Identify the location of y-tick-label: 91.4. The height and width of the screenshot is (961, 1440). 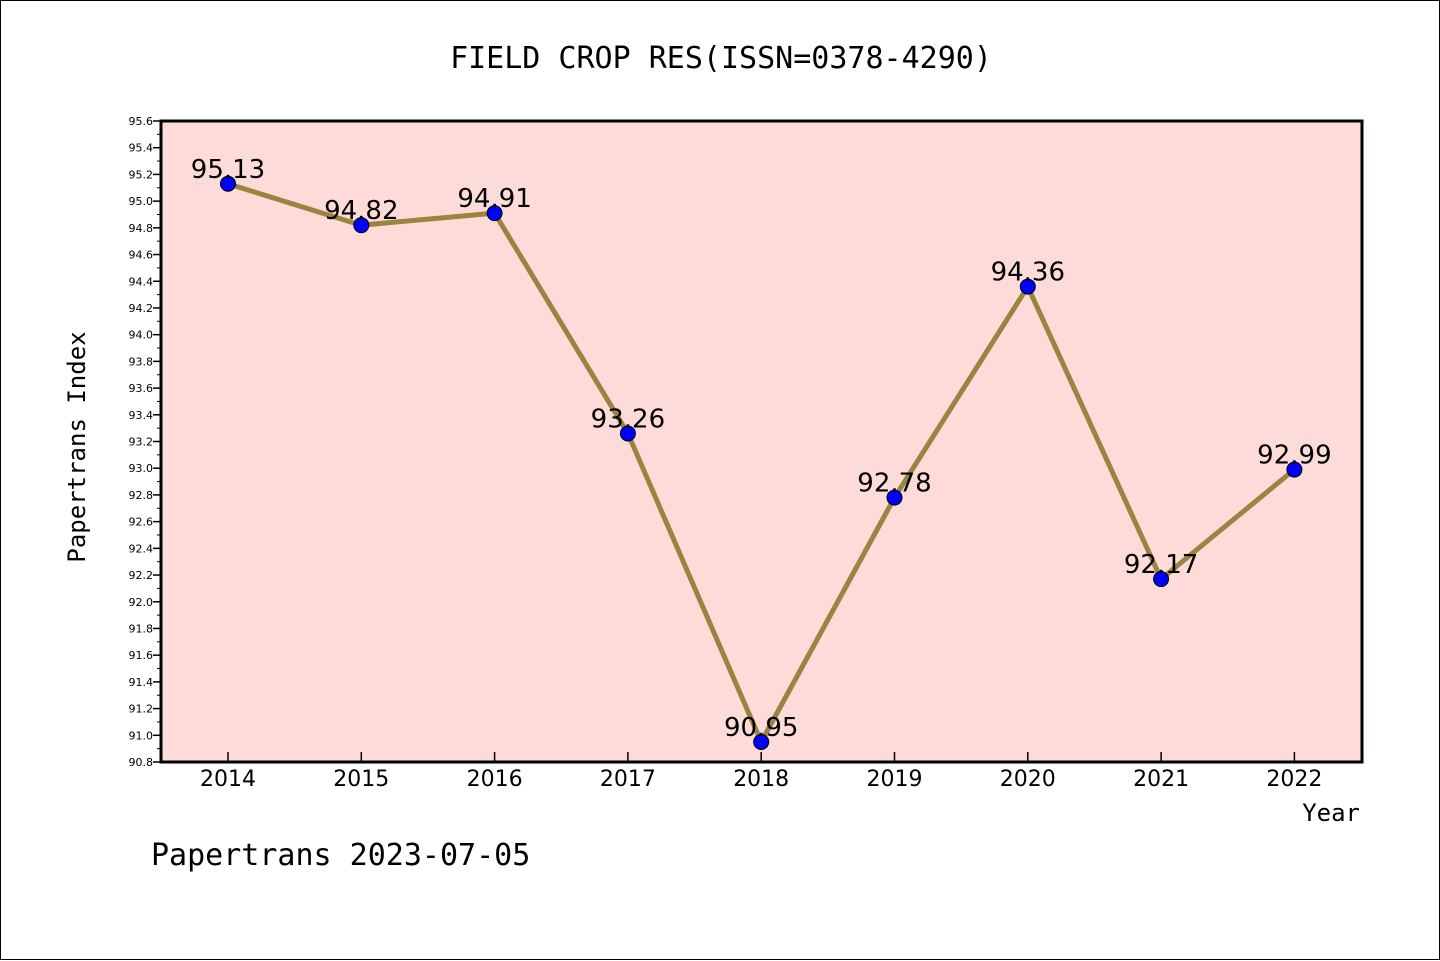
(141, 682).